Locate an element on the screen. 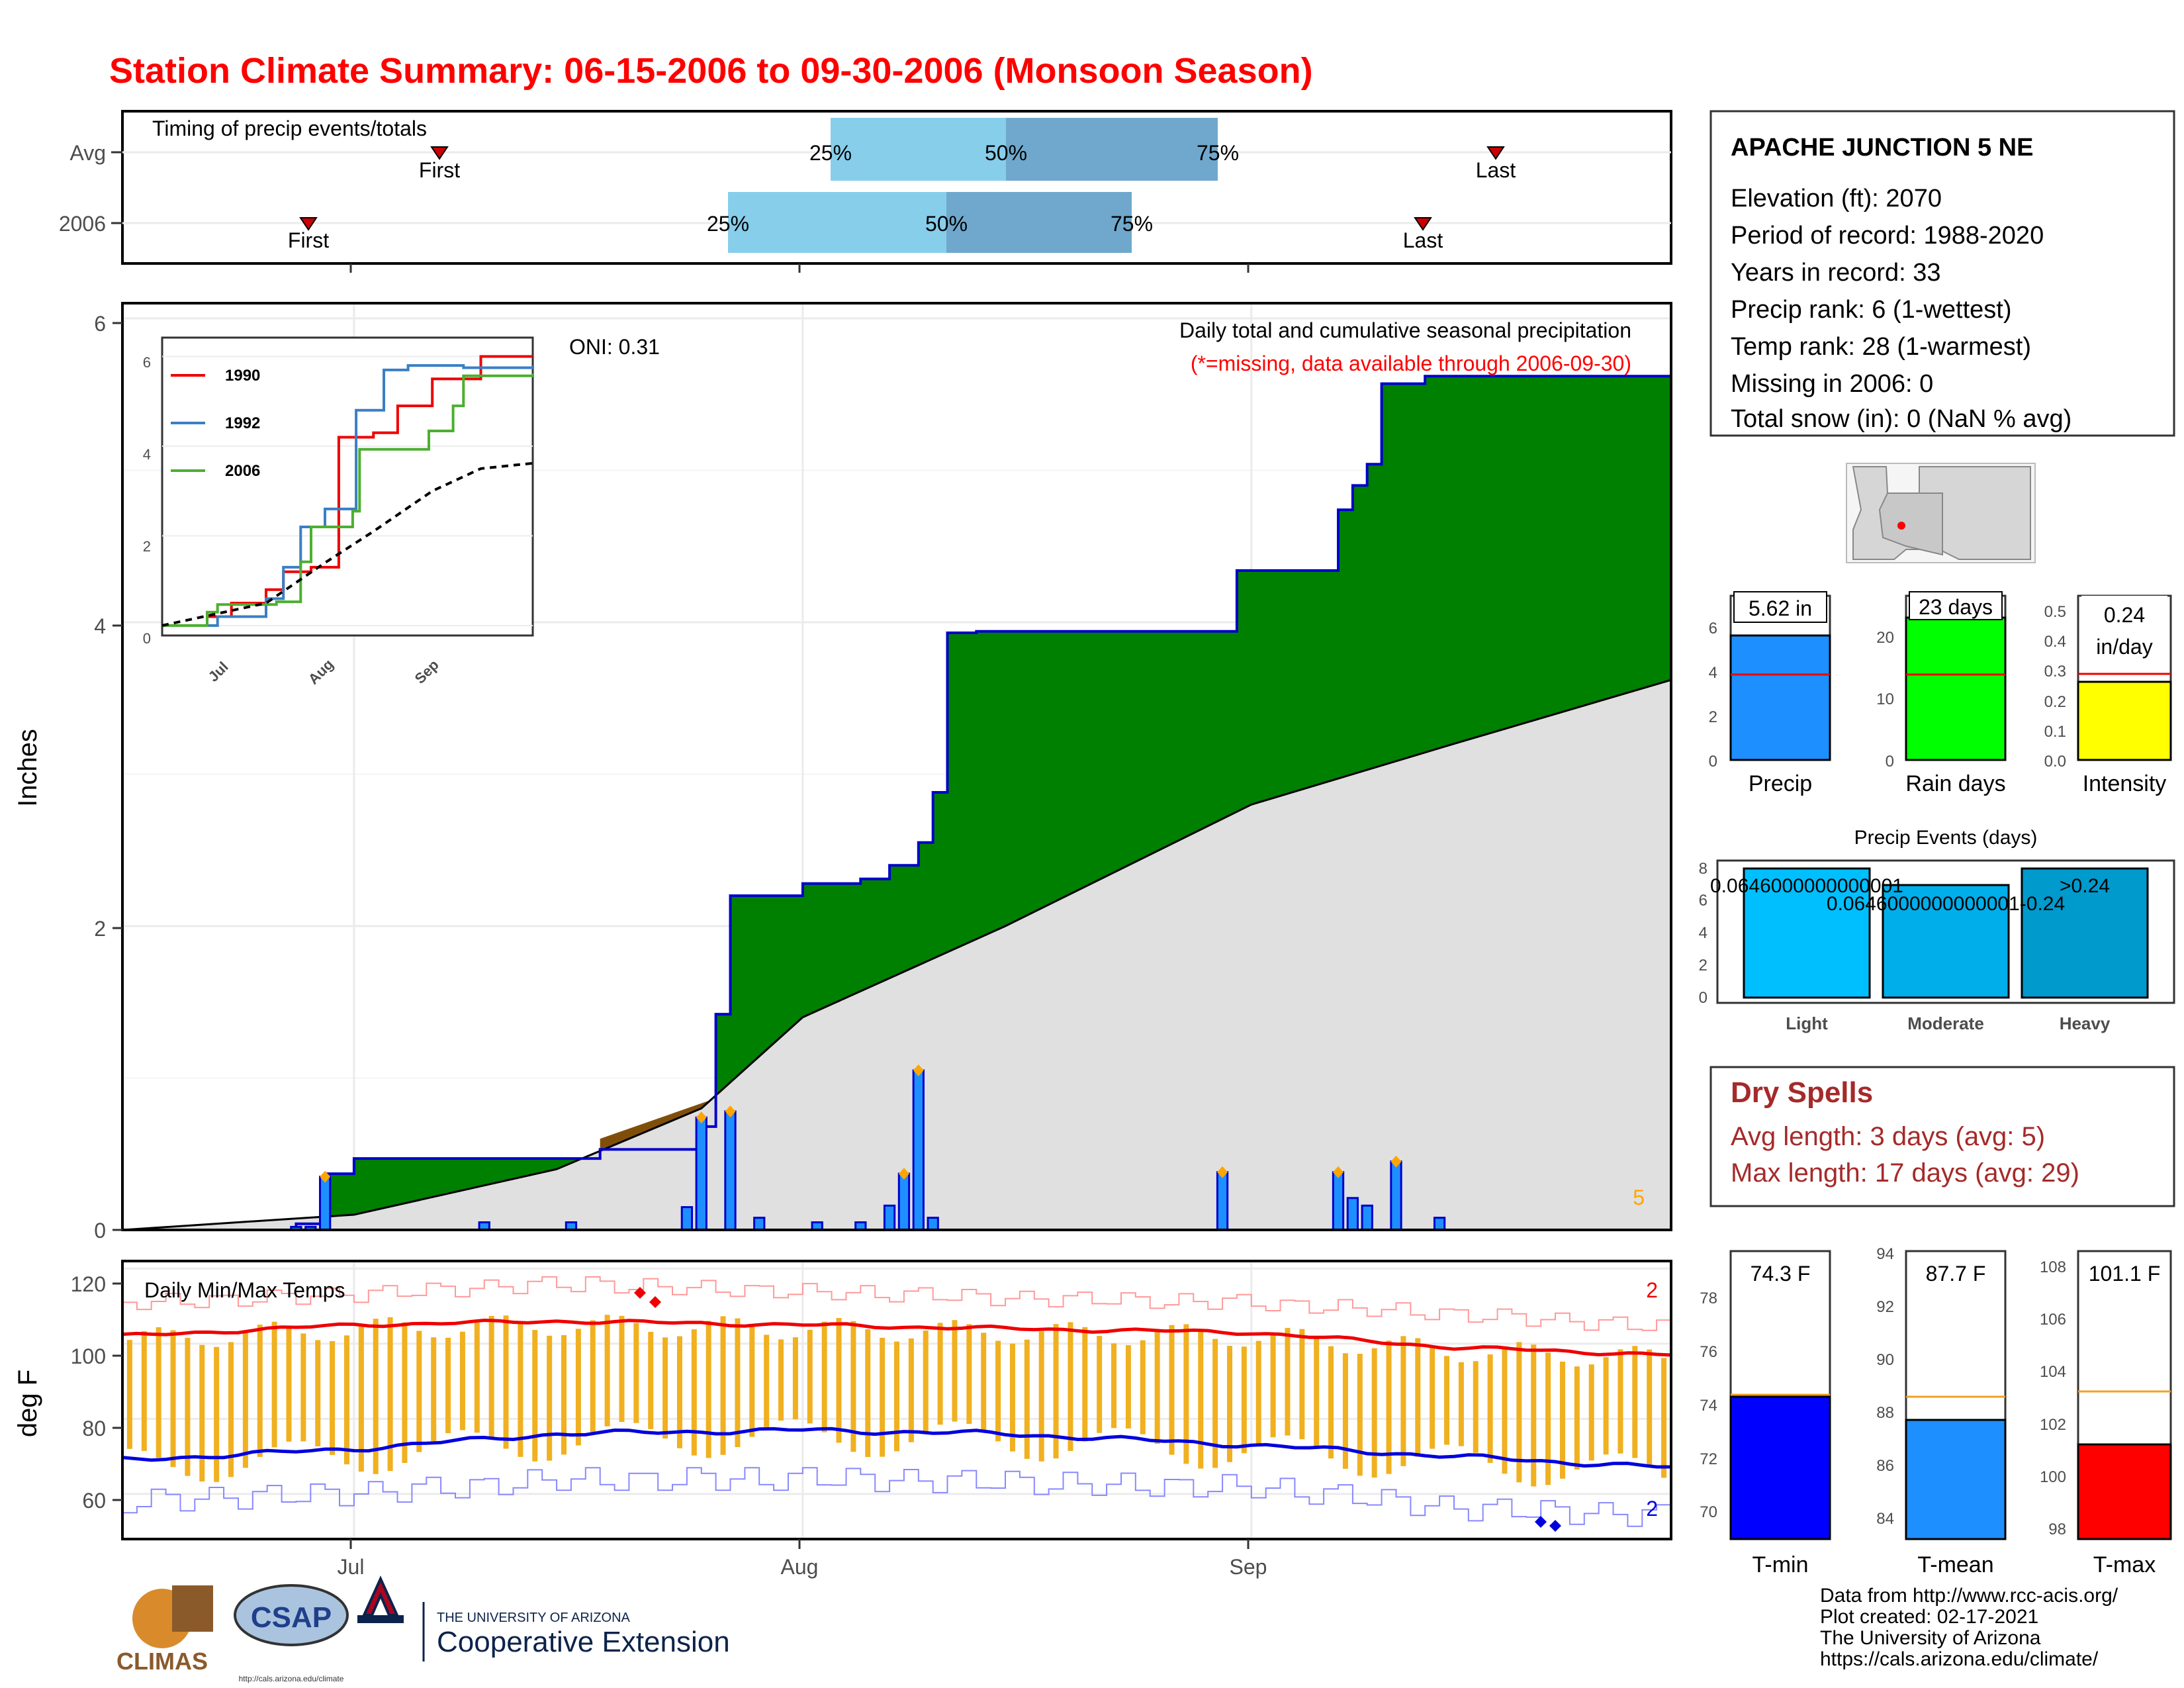 This screenshot has height=1688, width=2184. tmax-ytick: 98 is located at coordinates (2057, 1529).